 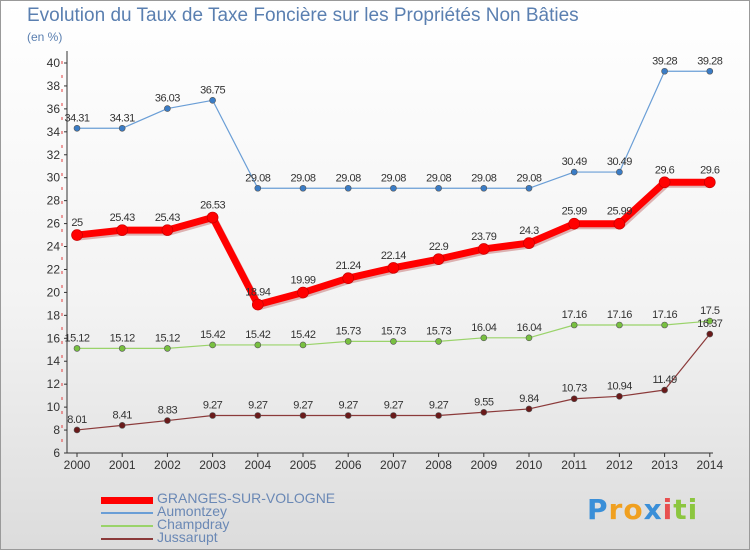 I want to click on legend-label: Jussarupt, so click(x=187, y=537).